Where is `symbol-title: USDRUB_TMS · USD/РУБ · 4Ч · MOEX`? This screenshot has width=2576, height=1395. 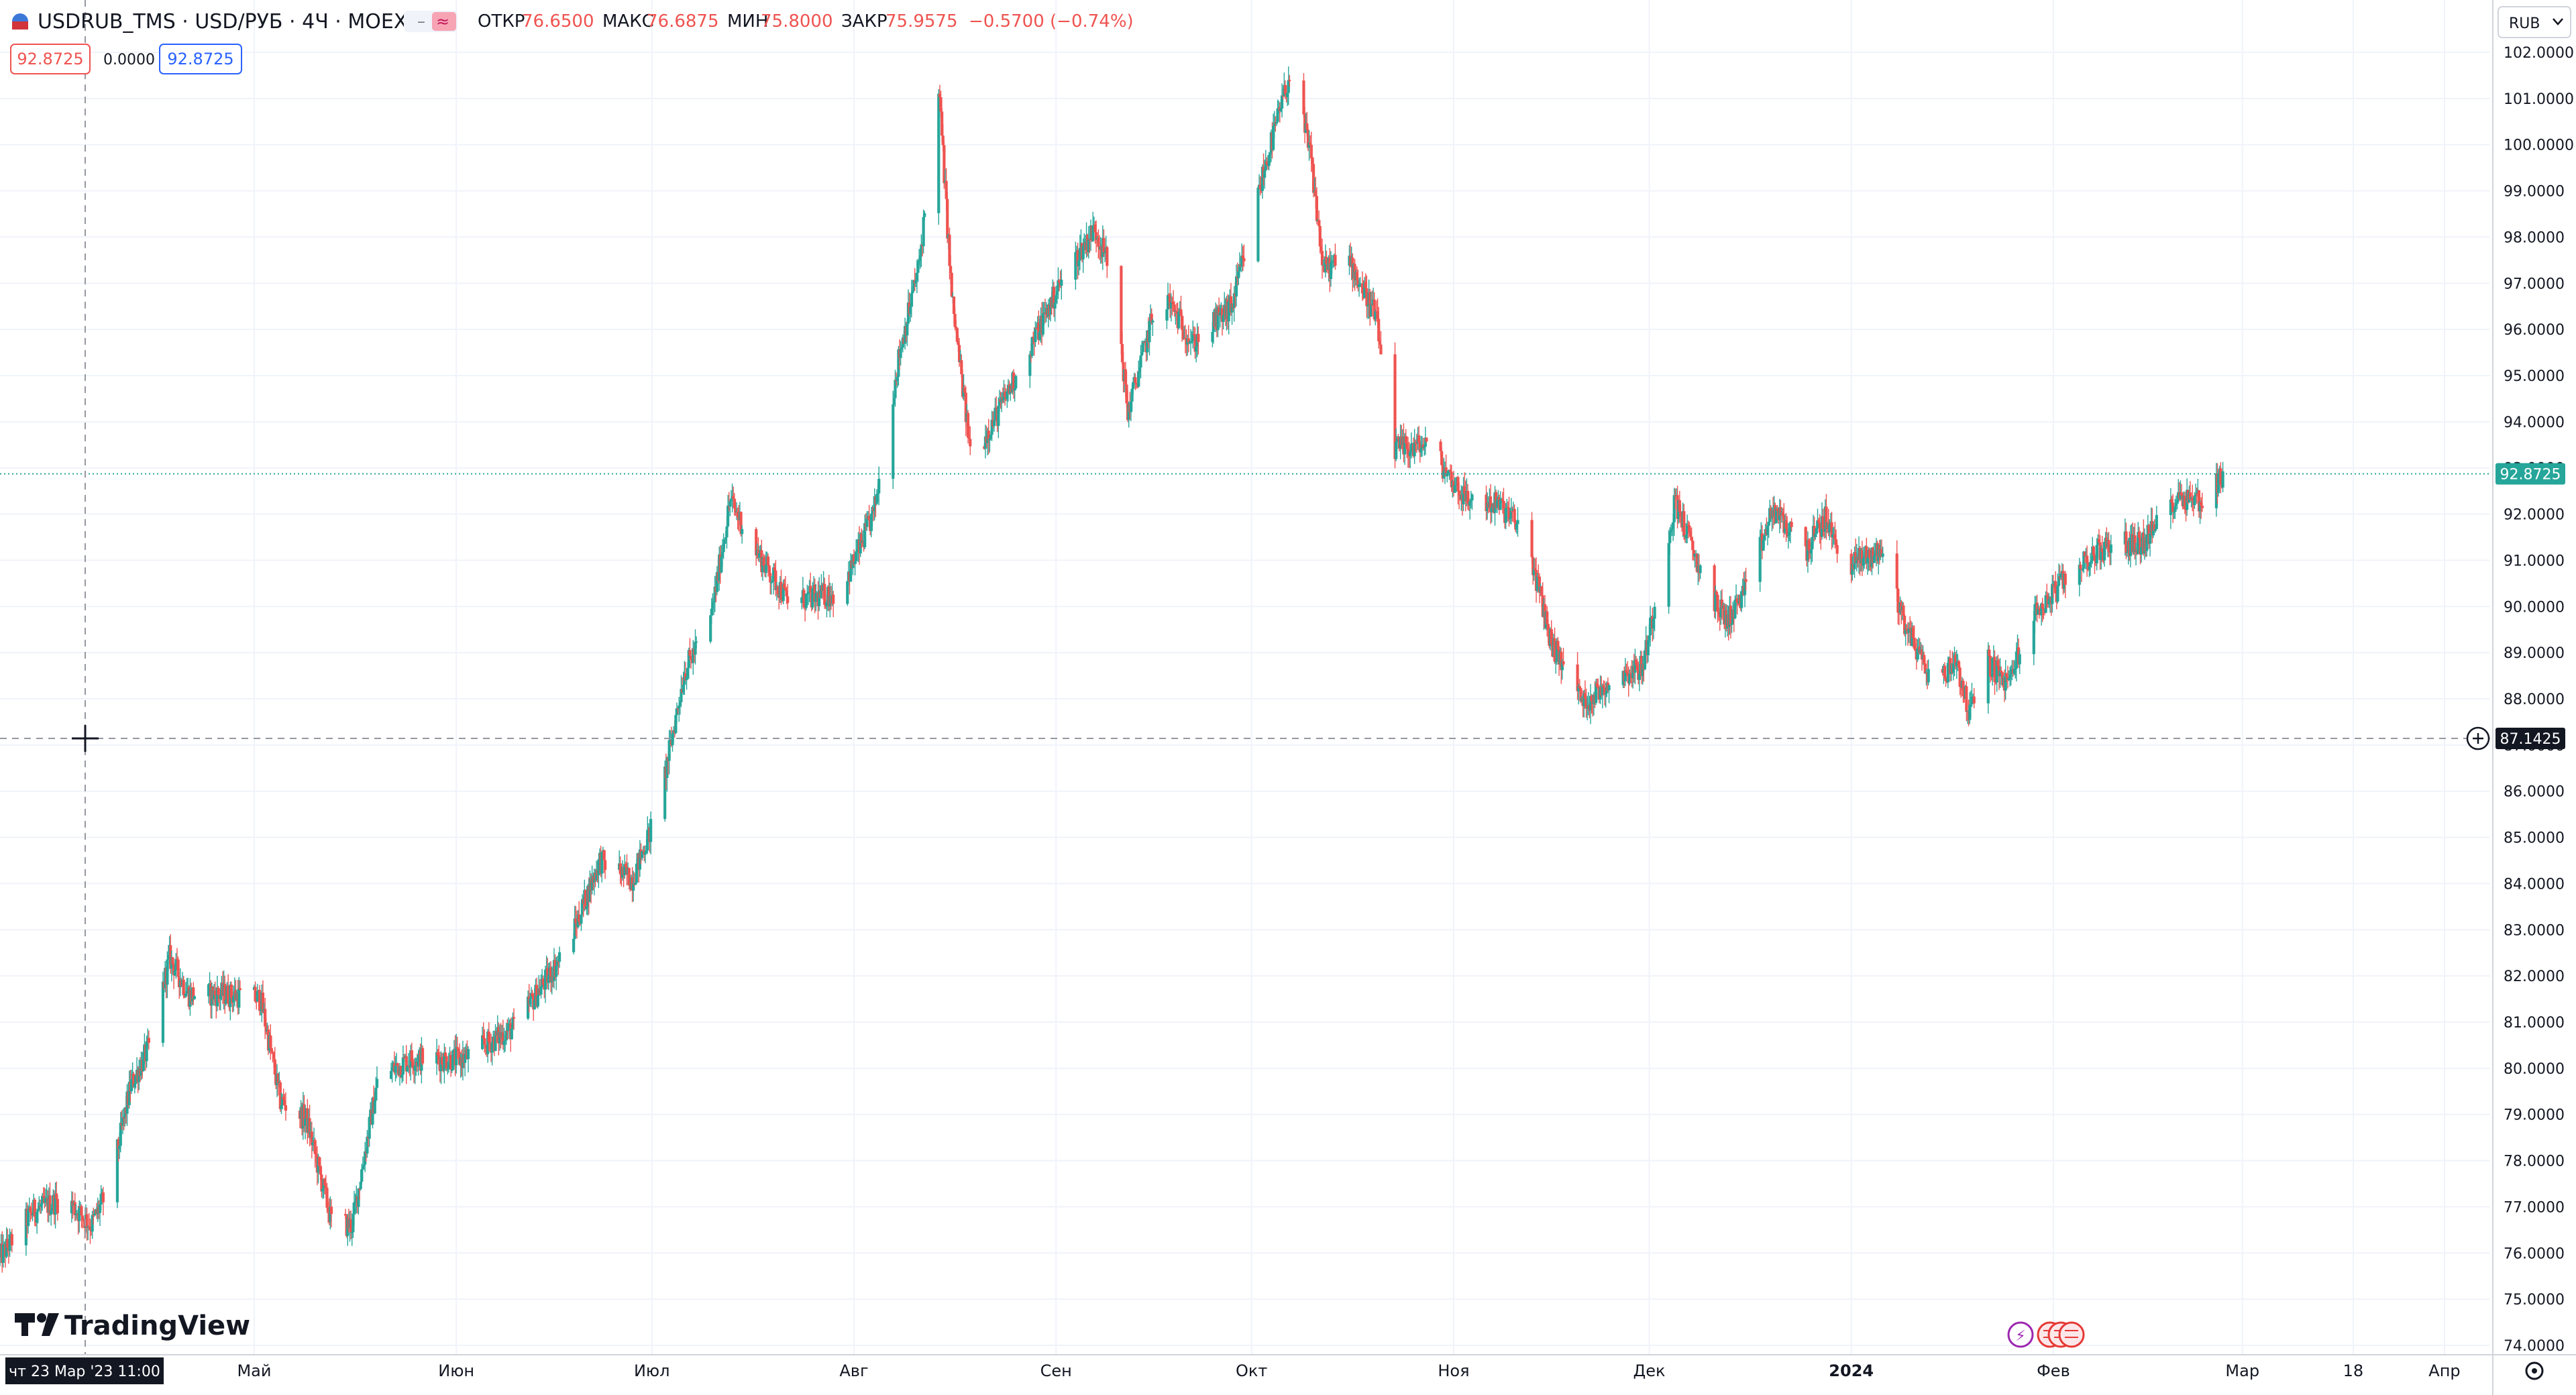
symbol-title: USDRUB_TMS · USD/РУБ · 4Ч · MOEX is located at coordinates (222, 22).